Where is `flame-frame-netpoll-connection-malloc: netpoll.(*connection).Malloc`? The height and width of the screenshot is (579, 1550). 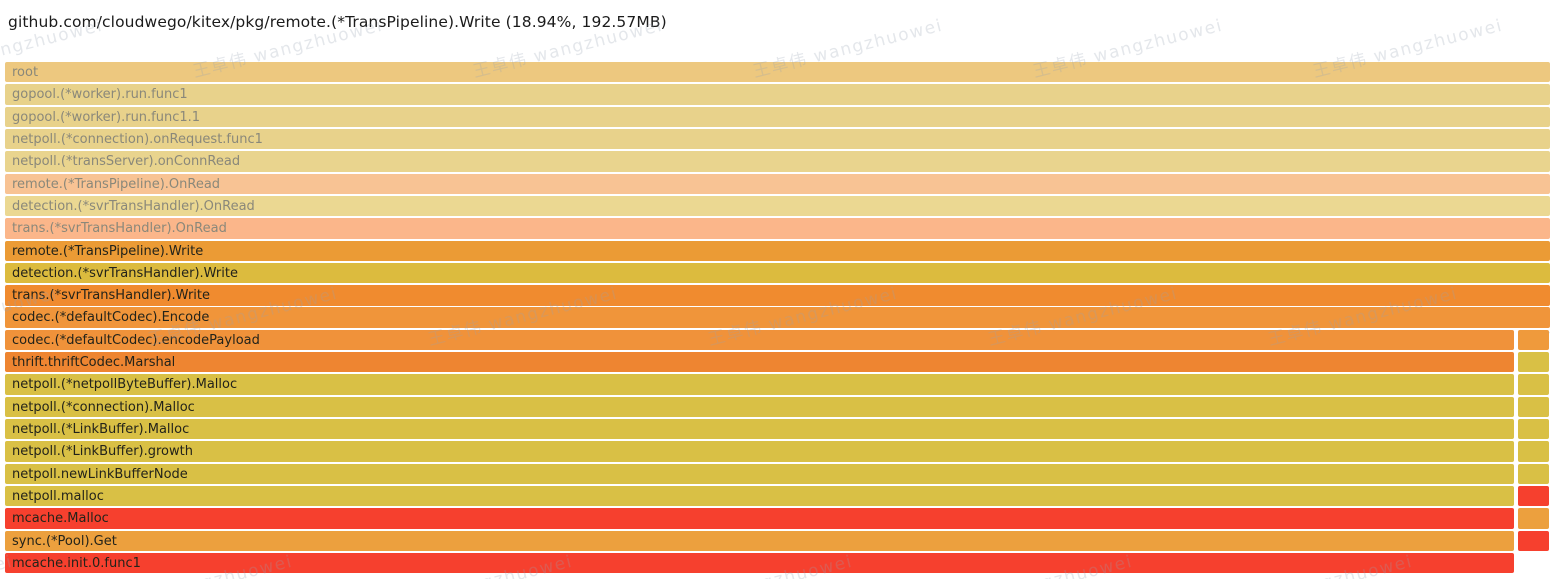 flame-frame-netpoll-connection-malloc: netpoll.(*connection).Malloc is located at coordinates (759, 407).